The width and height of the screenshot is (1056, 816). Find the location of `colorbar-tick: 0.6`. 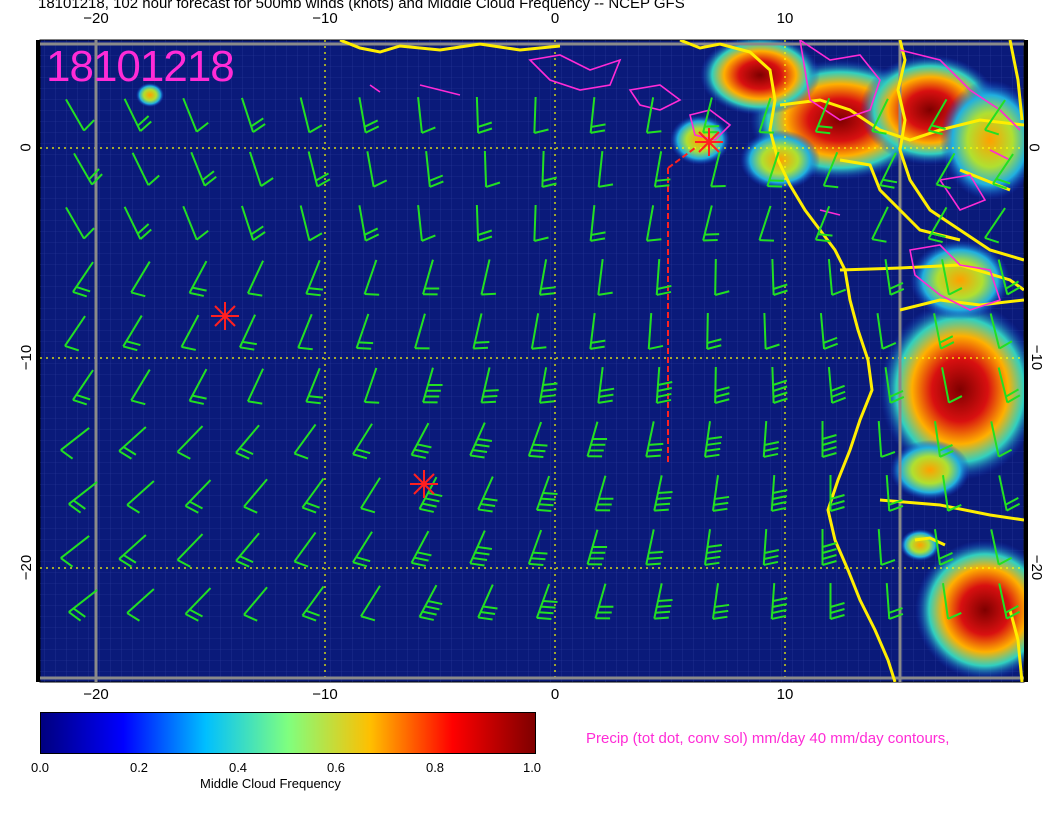

colorbar-tick: 0.6 is located at coordinates (336, 767).